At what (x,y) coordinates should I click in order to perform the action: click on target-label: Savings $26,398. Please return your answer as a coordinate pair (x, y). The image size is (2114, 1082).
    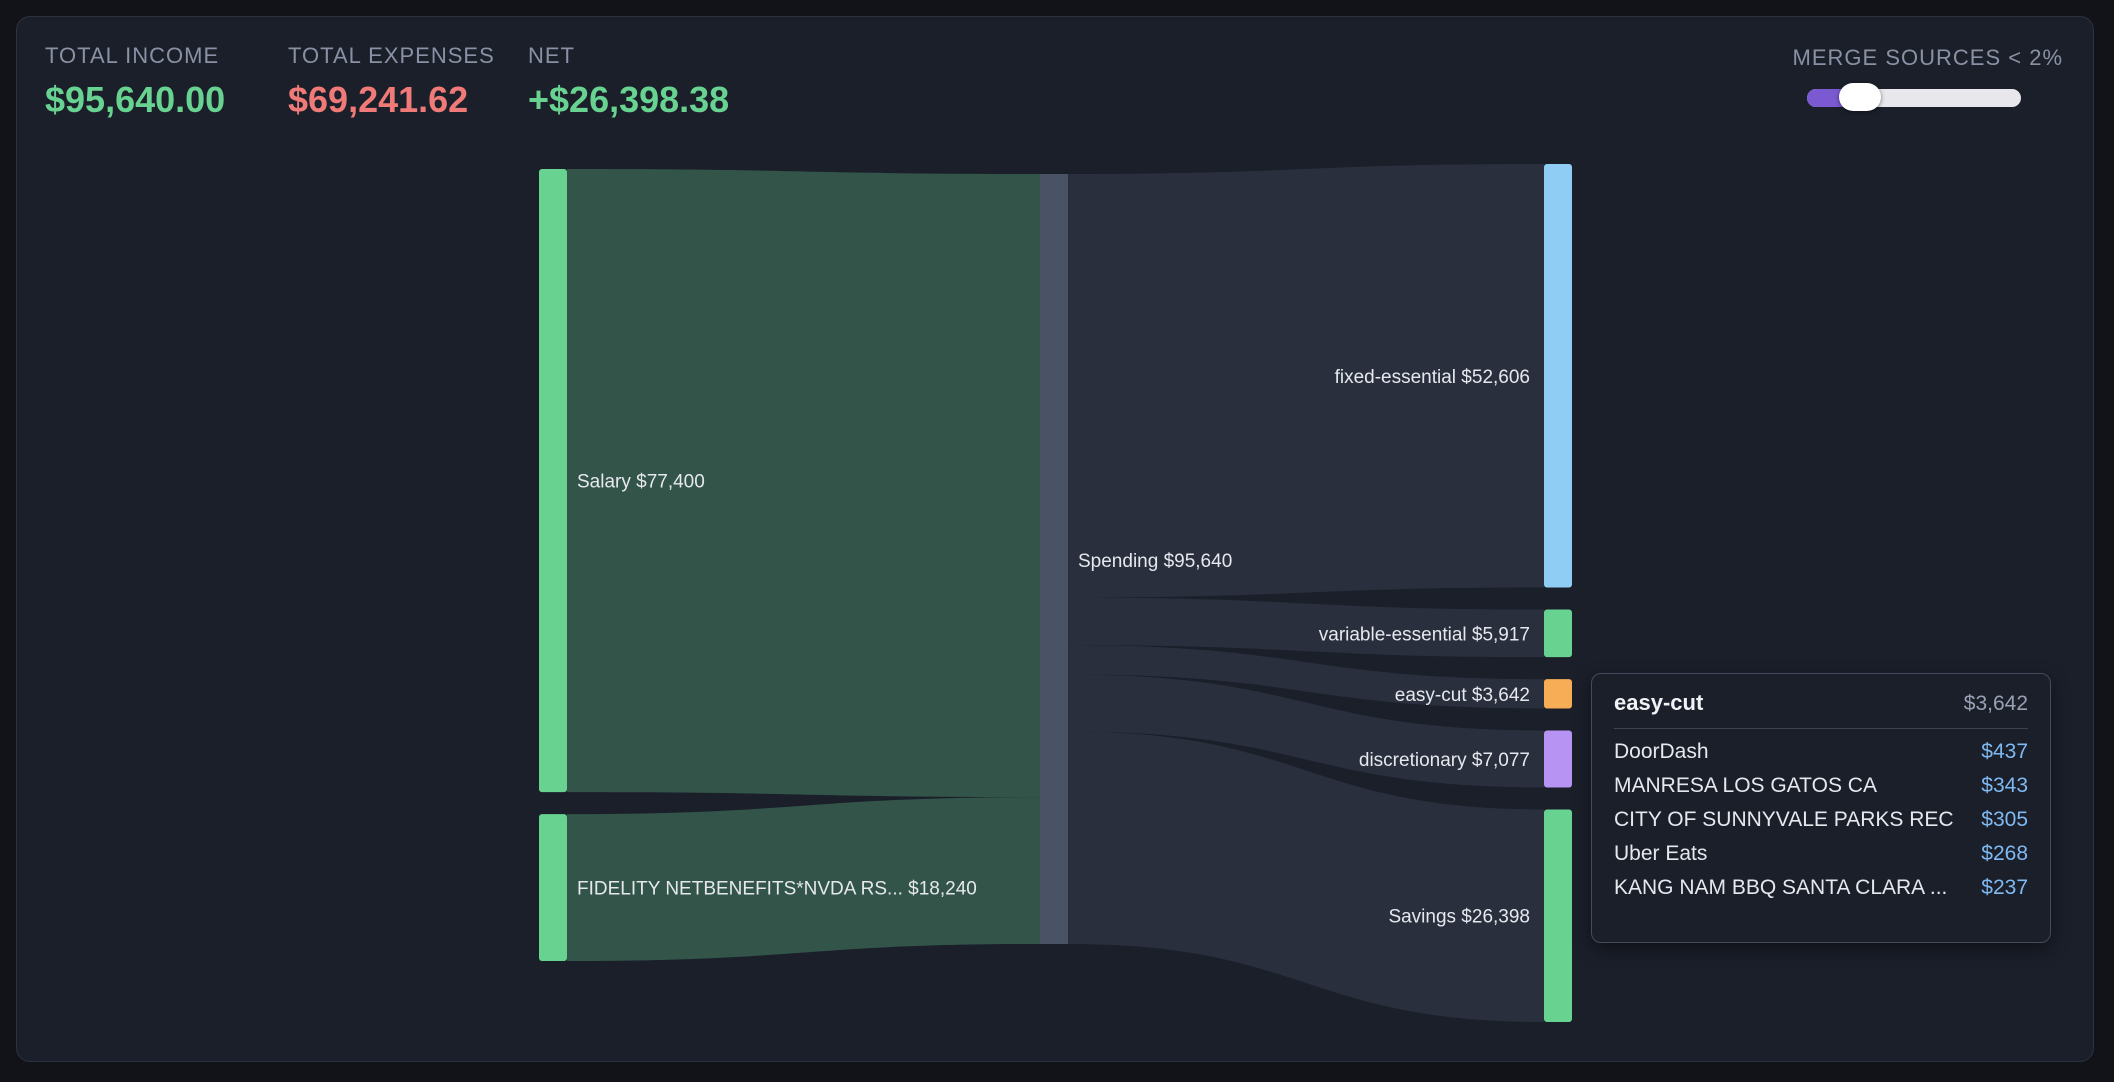
    Looking at the image, I should click on (1459, 917).